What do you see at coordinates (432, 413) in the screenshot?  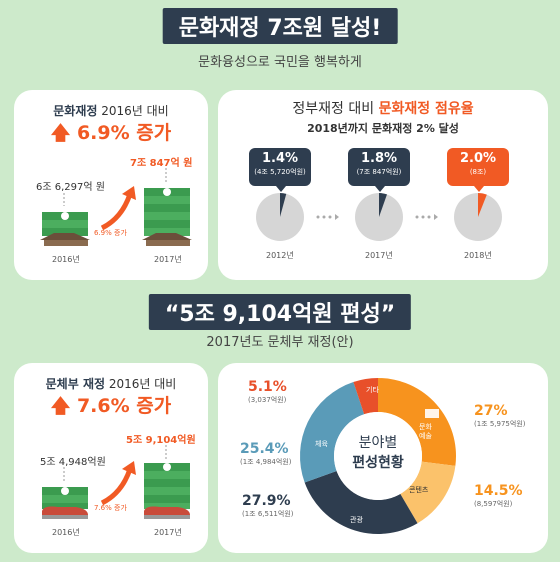 I see `building-icon` at bounding box center [432, 413].